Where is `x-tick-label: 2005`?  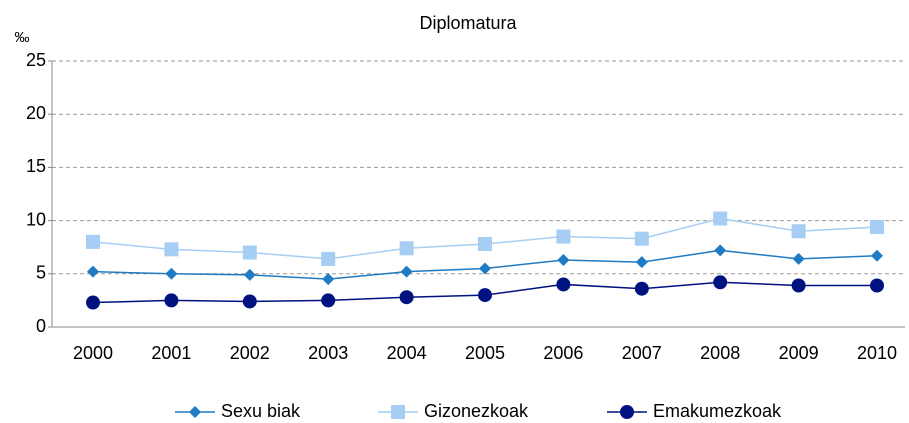 x-tick-label: 2005 is located at coordinates (485, 353).